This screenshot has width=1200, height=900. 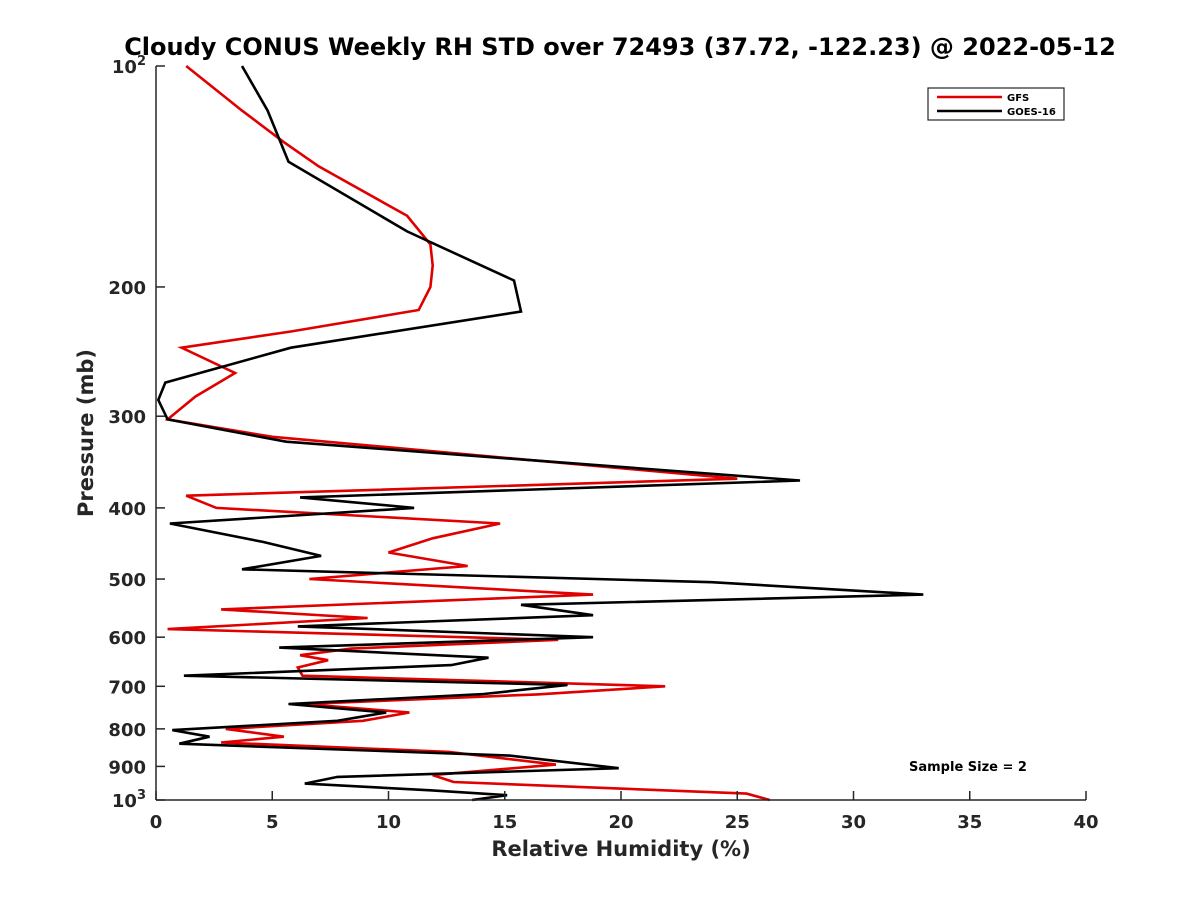 I want to click on x-tick-label: 30, so click(x=853, y=822).